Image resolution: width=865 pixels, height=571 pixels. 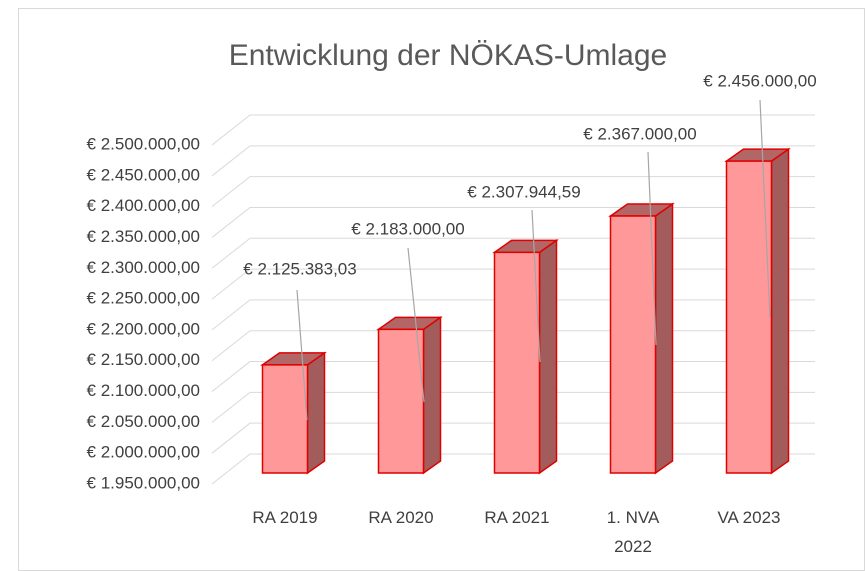 What do you see at coordinates (143, 328) in the screenshot?
I see `y-tick-label: € 2.200.000,00` at bounding box center [143, 328].